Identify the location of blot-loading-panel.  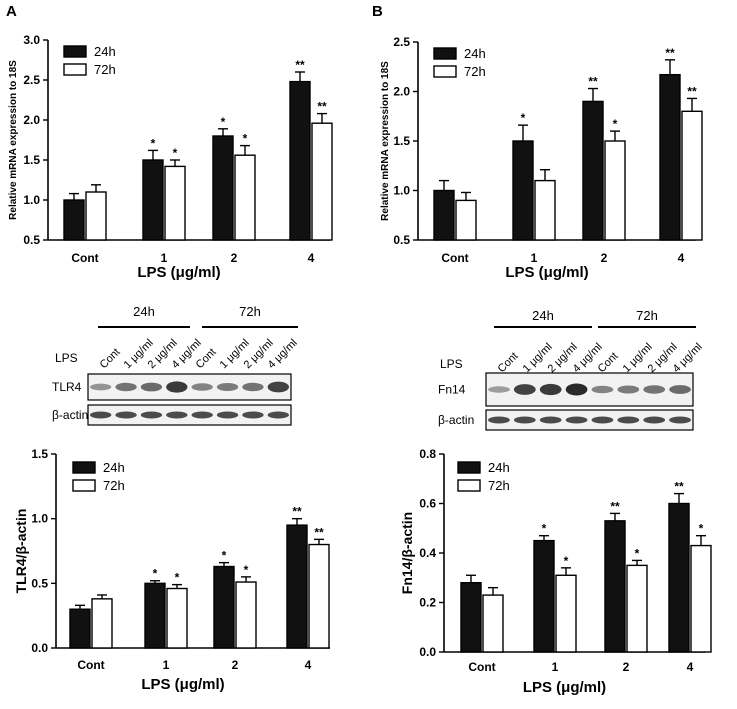
(589, 420).